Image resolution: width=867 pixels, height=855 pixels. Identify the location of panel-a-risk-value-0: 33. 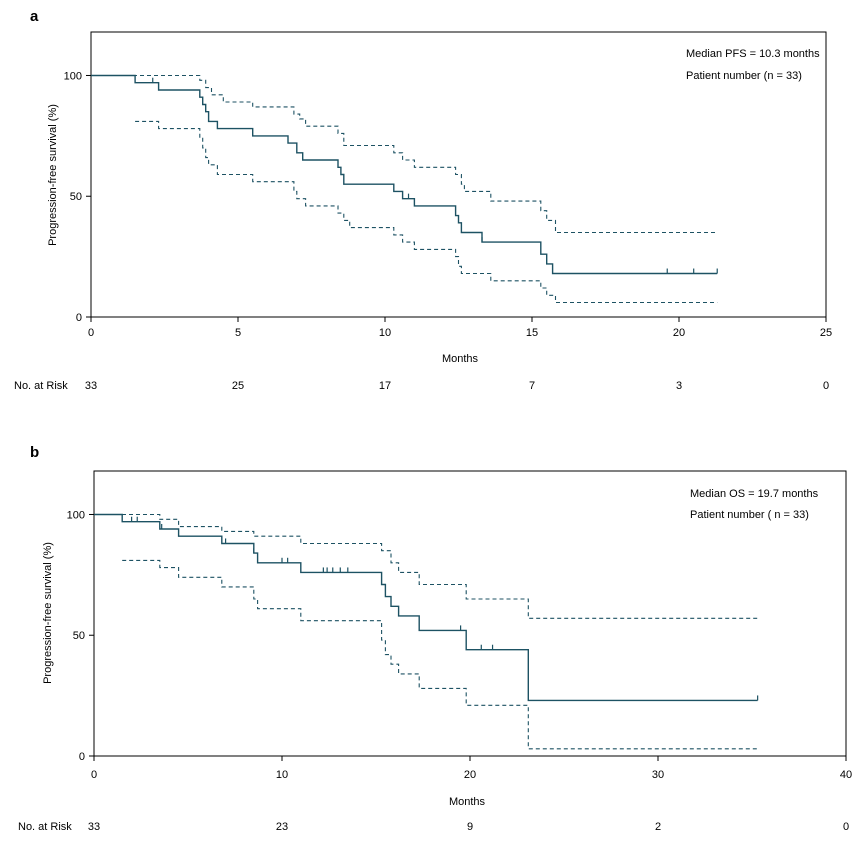
(91, 386).